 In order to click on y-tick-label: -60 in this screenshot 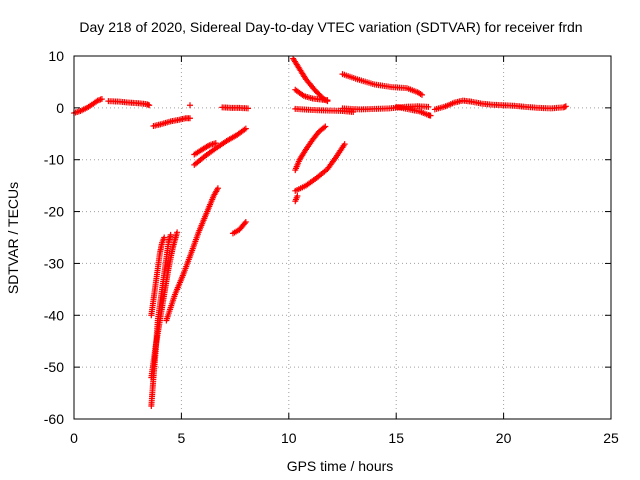, I will do `click(54, 419)`.